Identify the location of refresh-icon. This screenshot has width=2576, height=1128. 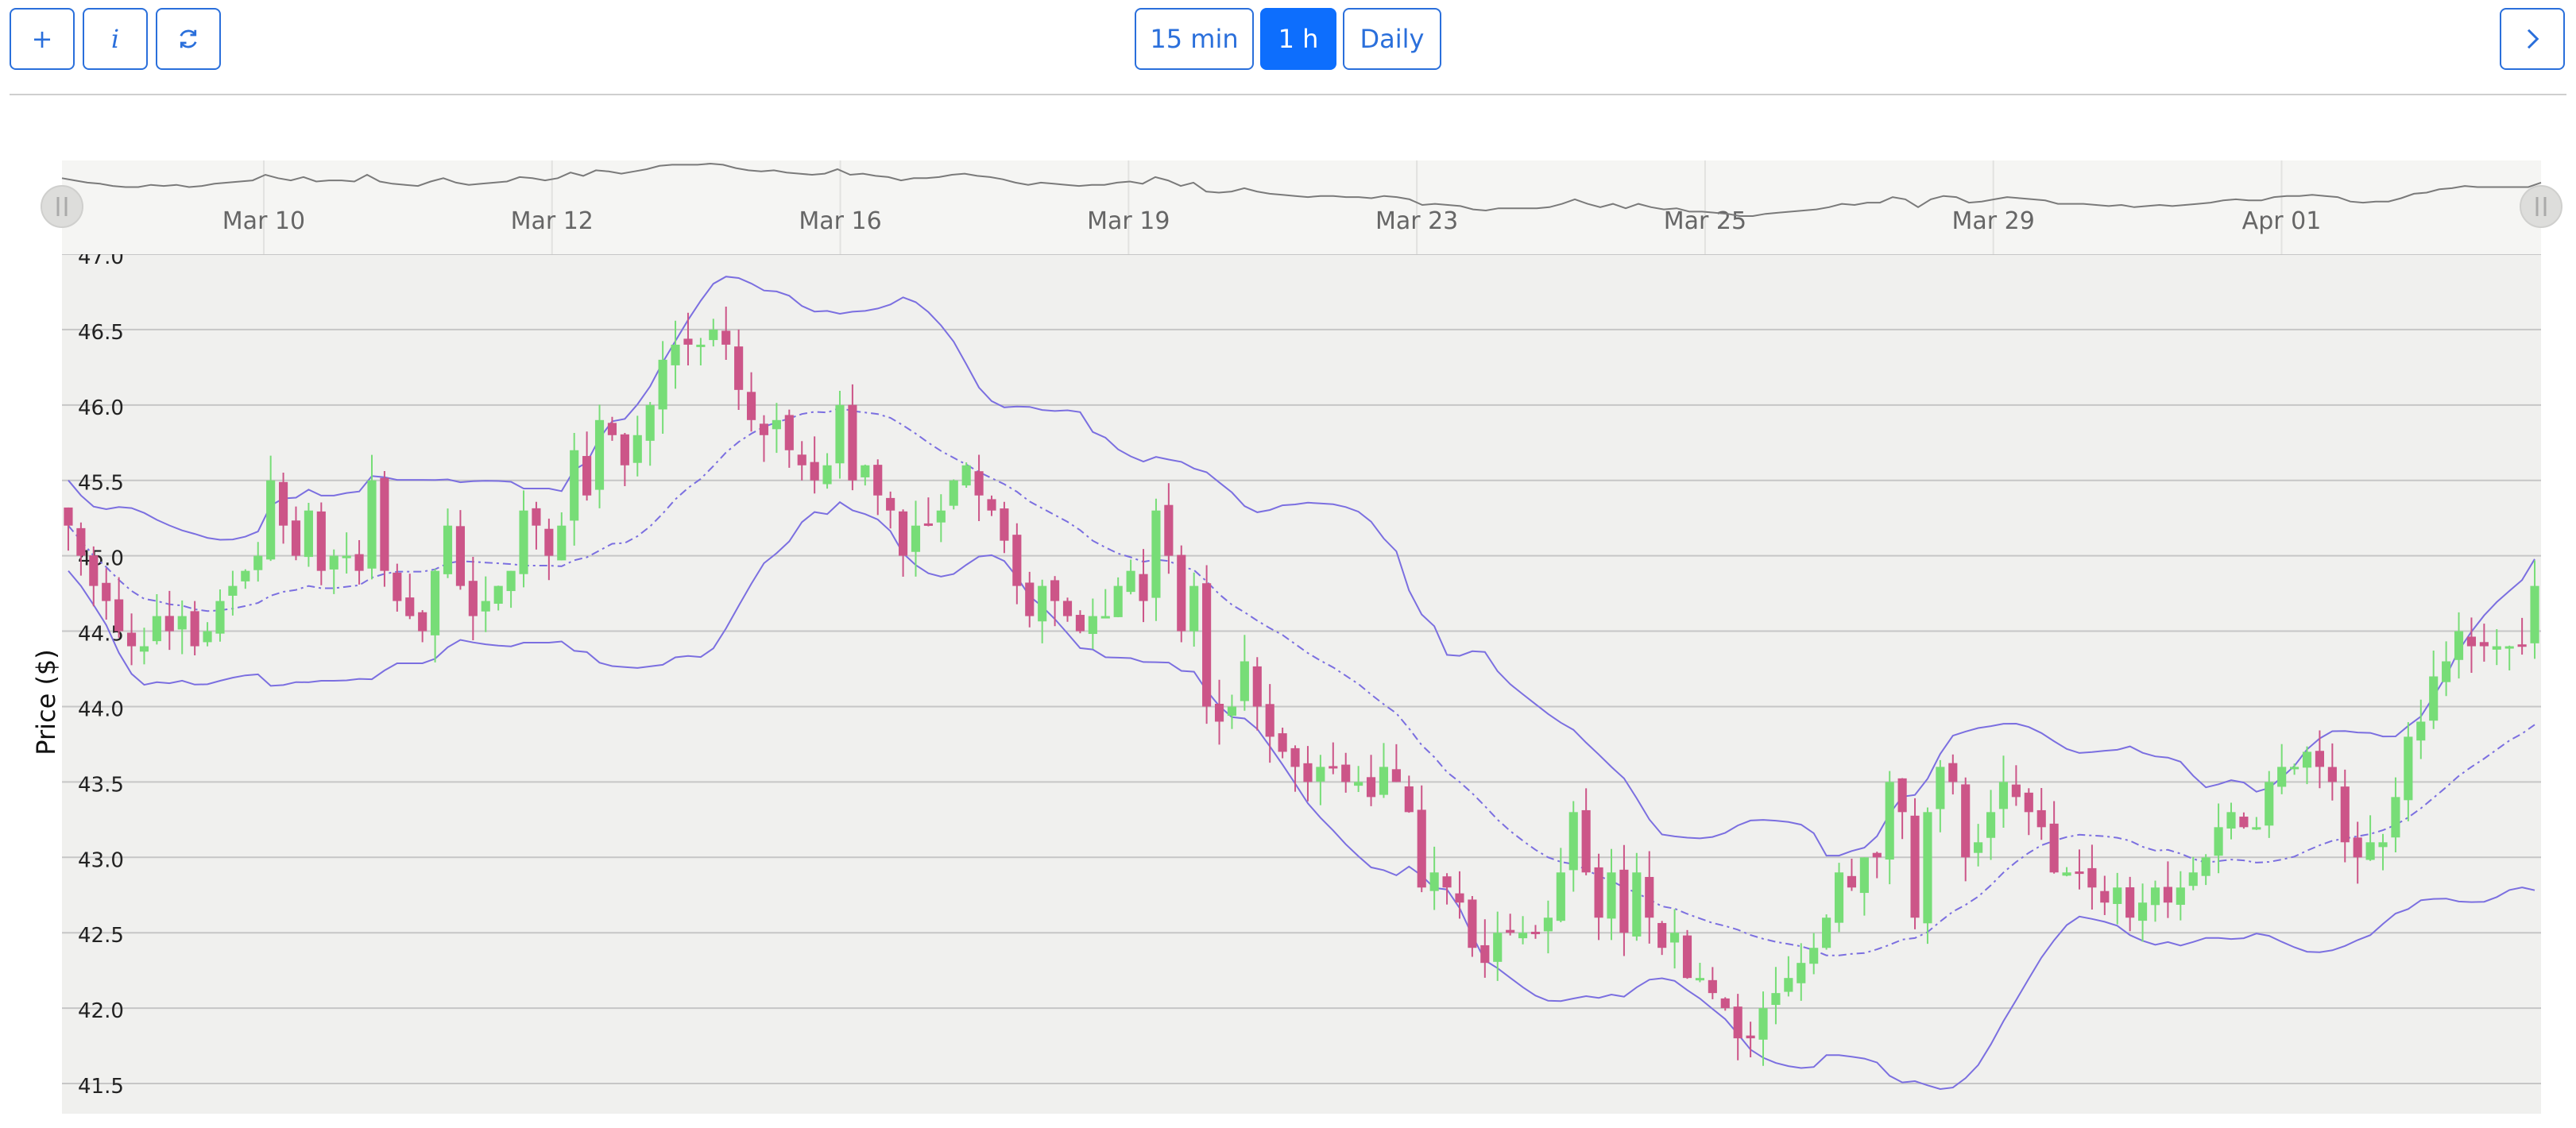
(189, 39).